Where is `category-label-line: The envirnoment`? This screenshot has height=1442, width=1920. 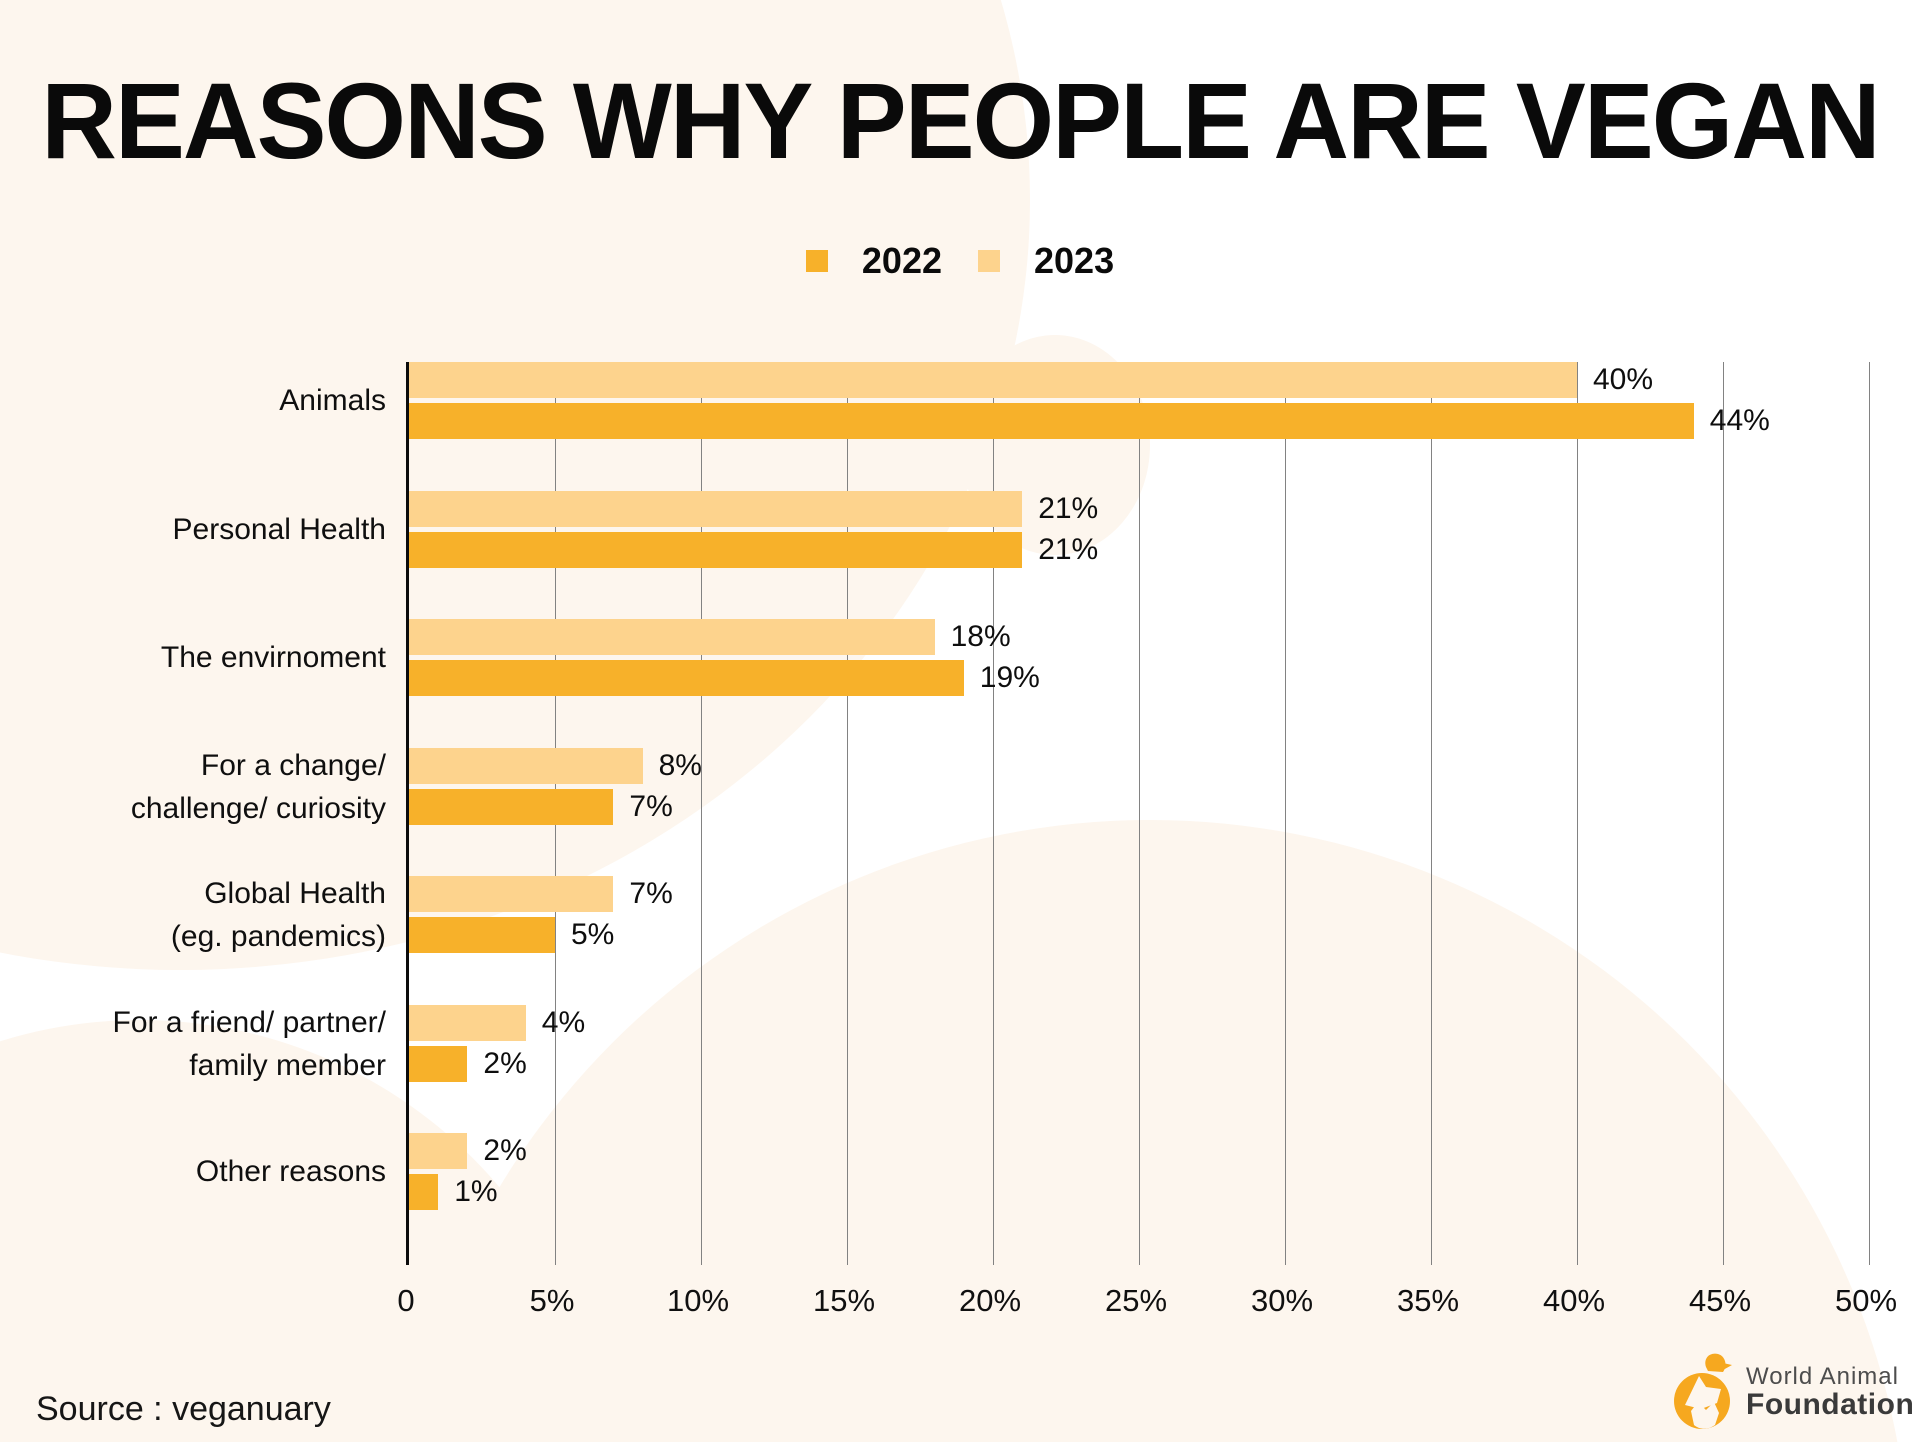 category-label-line: The envirnoment is located at coordinates (273, 657).